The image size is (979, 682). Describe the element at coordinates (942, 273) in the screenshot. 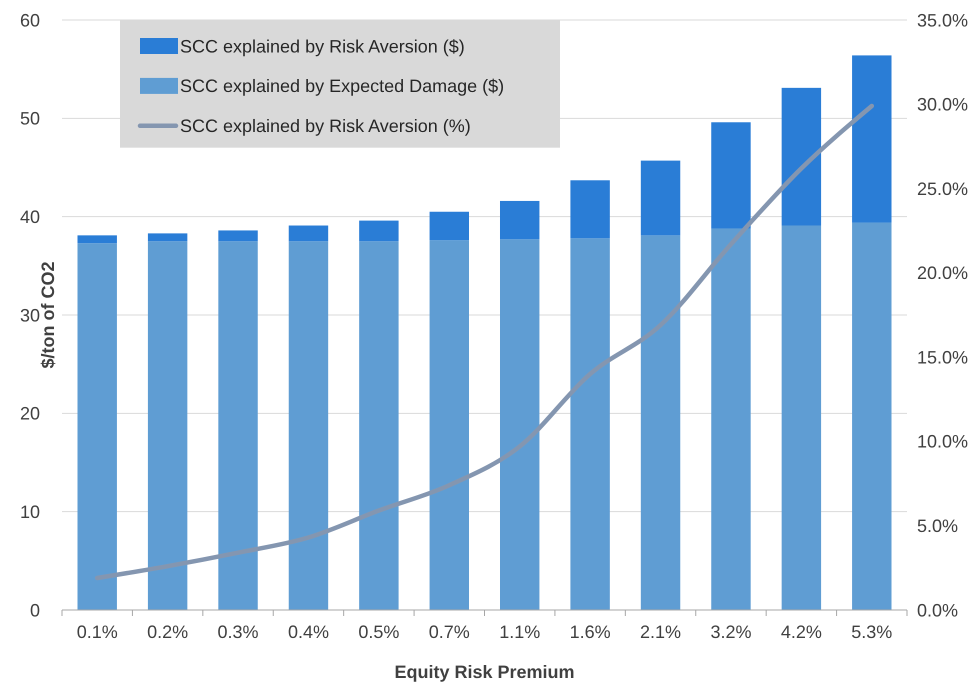

I see `y2-tick-label: 20.0%` at that location.